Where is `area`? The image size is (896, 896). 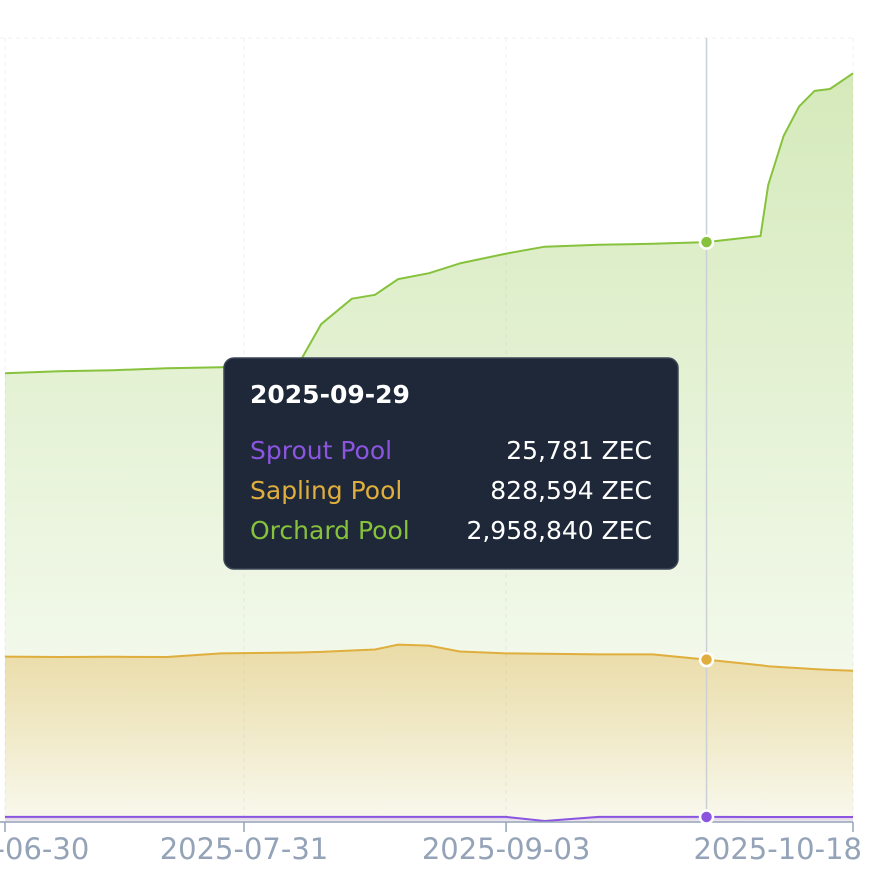 area is located at coordinates (429, 819).